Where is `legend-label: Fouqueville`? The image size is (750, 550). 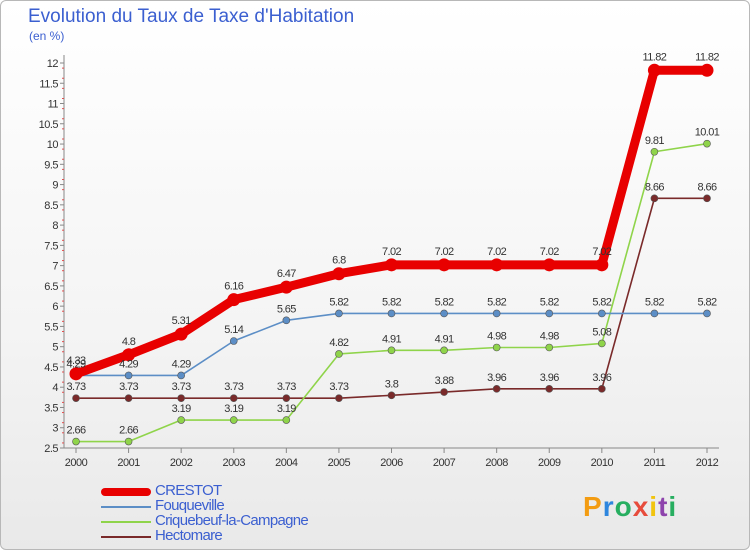
legend-label: Fouqueville is located at coordinates (190, 505).